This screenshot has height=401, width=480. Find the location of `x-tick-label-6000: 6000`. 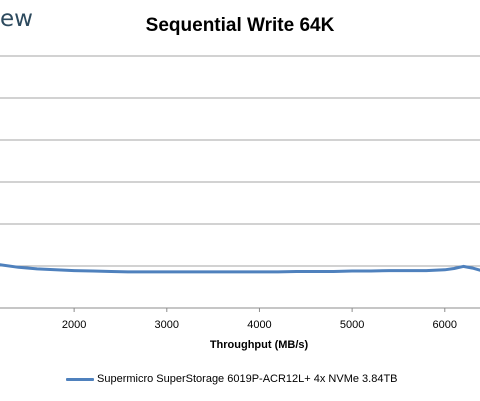

x-tick-label-6000: 6000 is located at coordinates (445, 325).